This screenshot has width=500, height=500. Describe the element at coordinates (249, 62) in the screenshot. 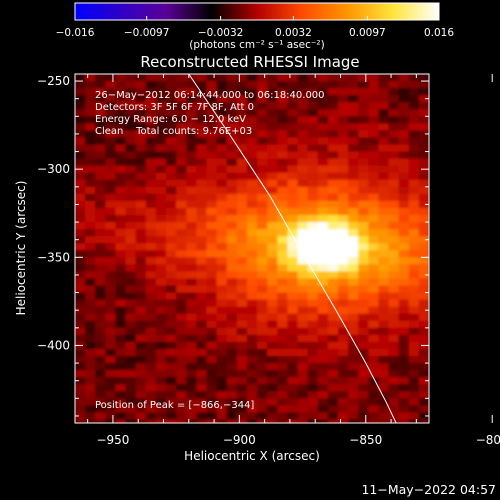

I see `chart-title: Reconstructed RHESSI Image` at that location.